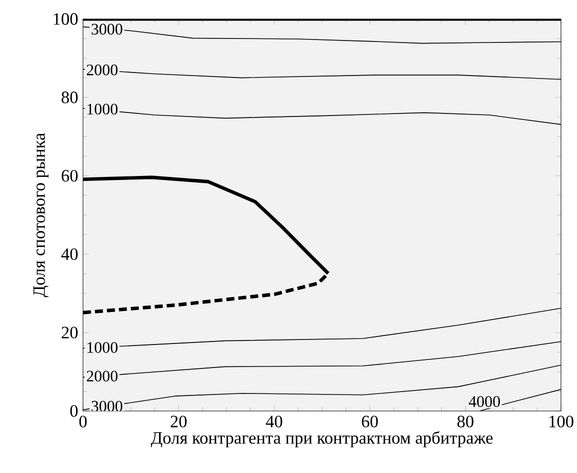  What do you see at coordinates (70, 332) in the screenshot?
I see `y-tick-label: 20` at bounding box center [70, 332].